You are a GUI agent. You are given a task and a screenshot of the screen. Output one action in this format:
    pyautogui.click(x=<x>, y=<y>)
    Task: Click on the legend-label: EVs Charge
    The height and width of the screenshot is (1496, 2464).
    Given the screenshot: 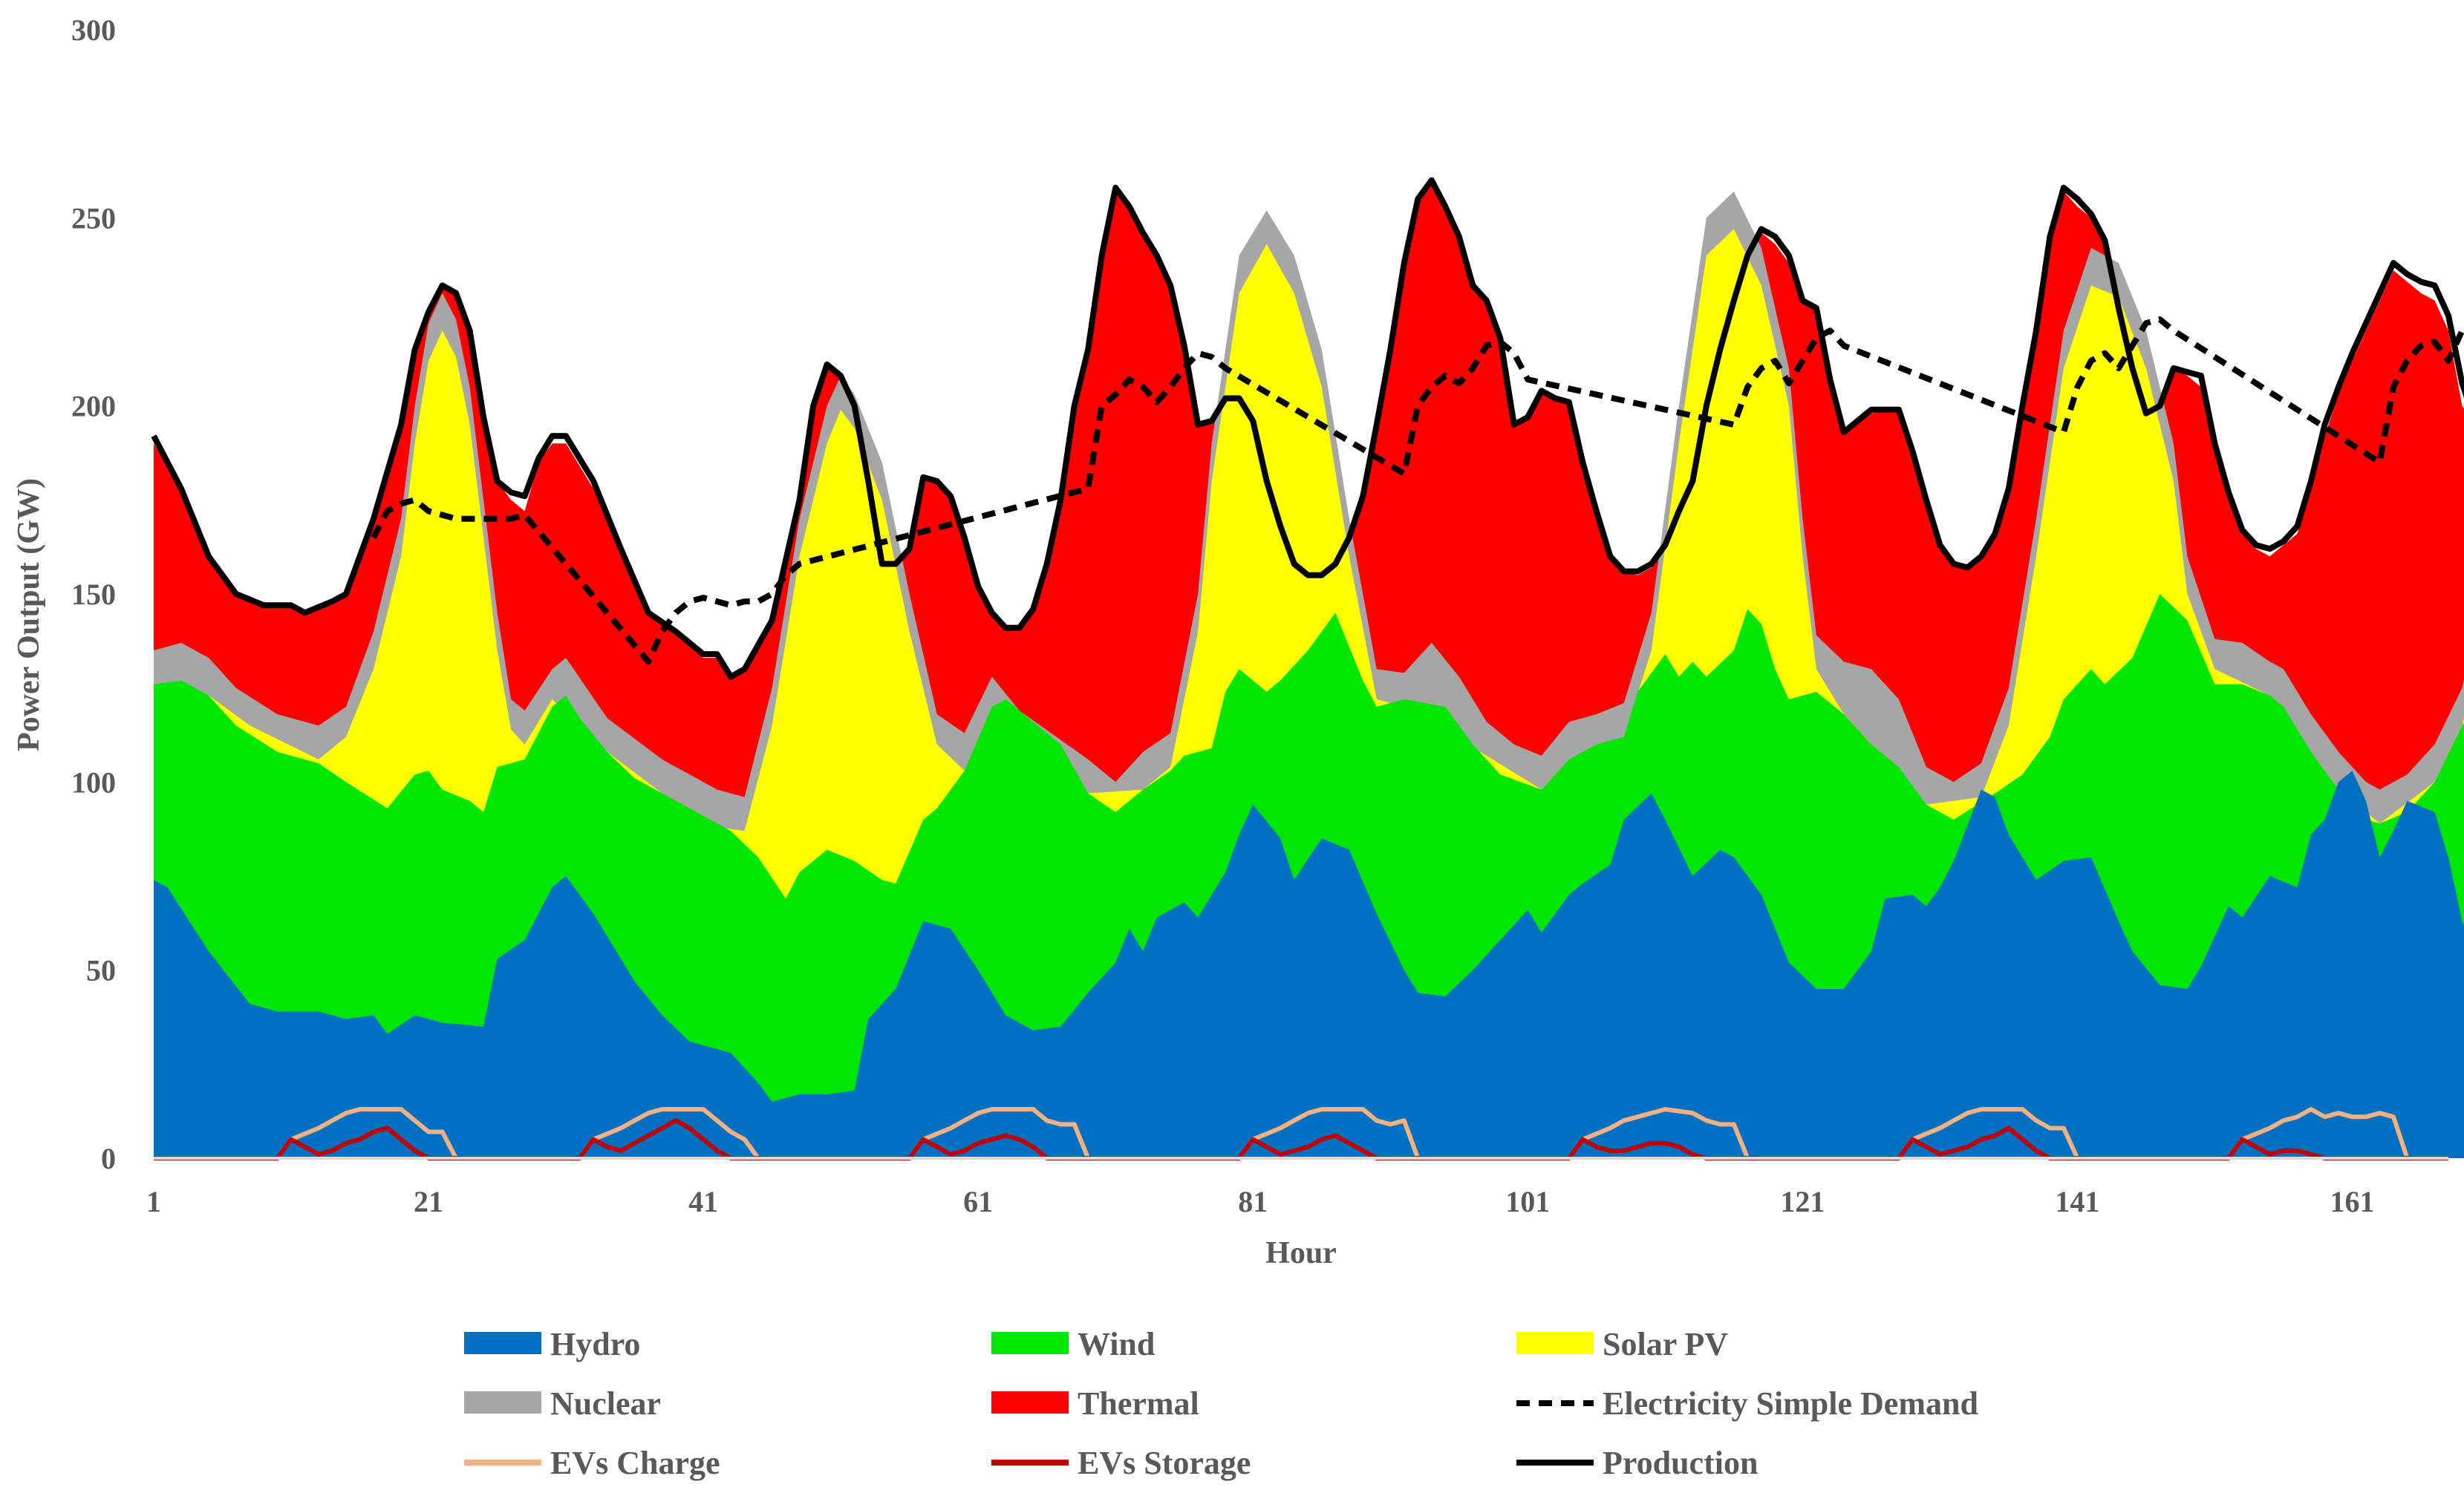 What is the action you would take?
    pyautogui.click(x=635, y=1463)
    